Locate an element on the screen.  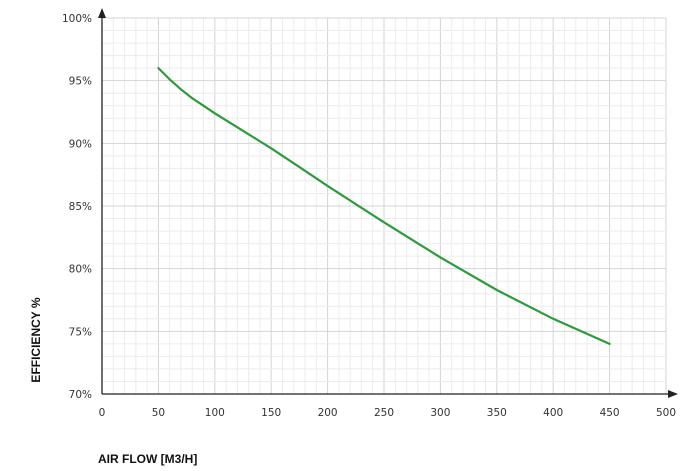
x-tick-label: 250 is located at coordinates (384, 413).